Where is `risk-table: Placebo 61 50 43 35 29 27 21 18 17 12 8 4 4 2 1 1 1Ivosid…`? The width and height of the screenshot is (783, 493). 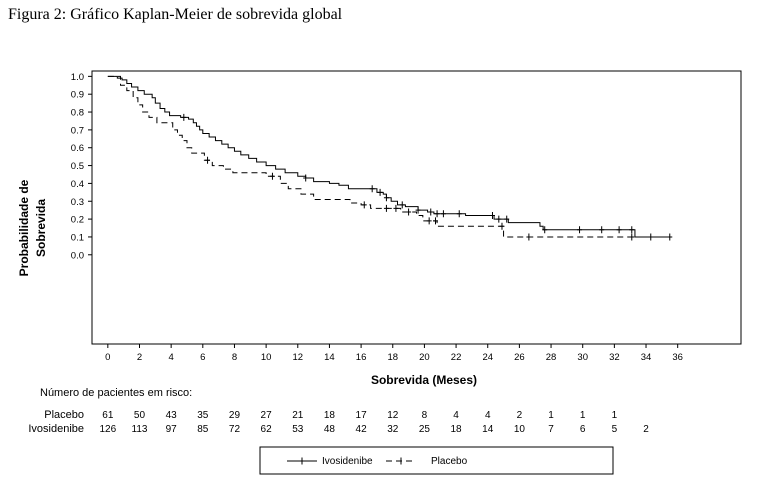 risk-table: Placebo 61 50 43 35 29 27 21 18 17 12 8 4 4 2 1 1 1Ivosid… is located at coordinates (338, 422).